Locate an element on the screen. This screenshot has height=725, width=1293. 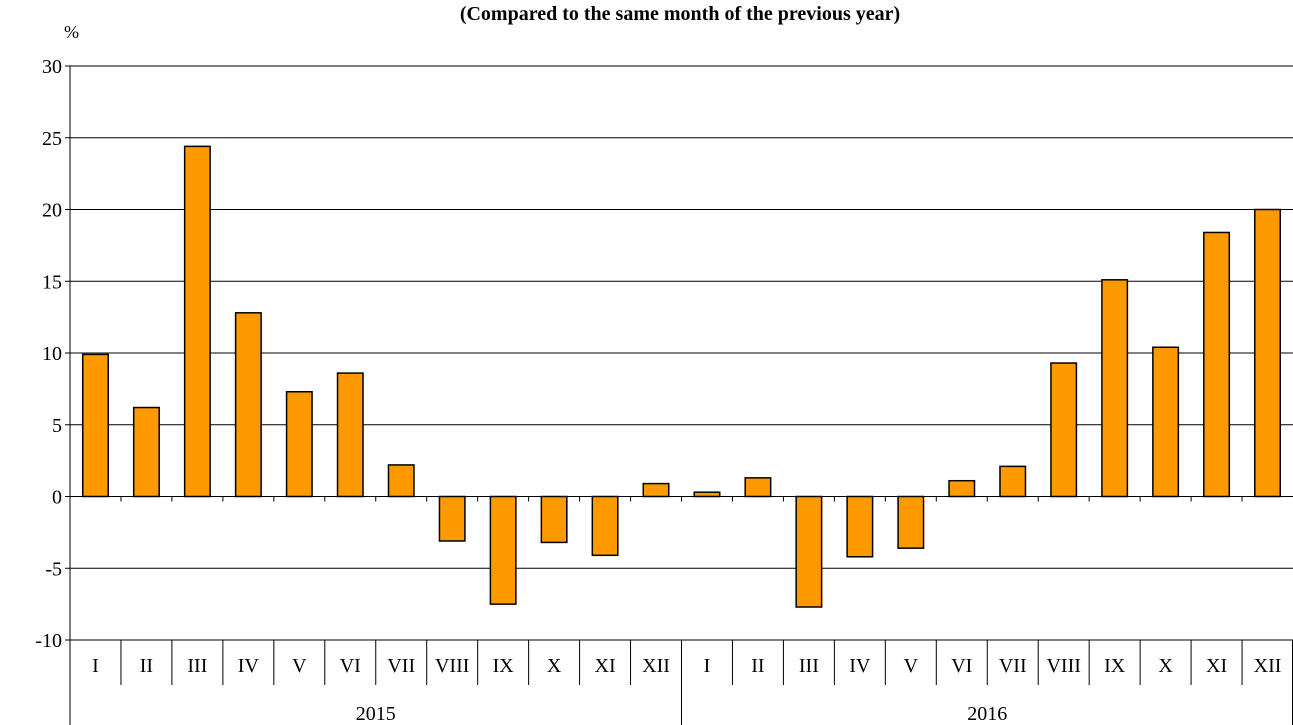
y-tick-label: 5 is located at coordinates (57, 426).